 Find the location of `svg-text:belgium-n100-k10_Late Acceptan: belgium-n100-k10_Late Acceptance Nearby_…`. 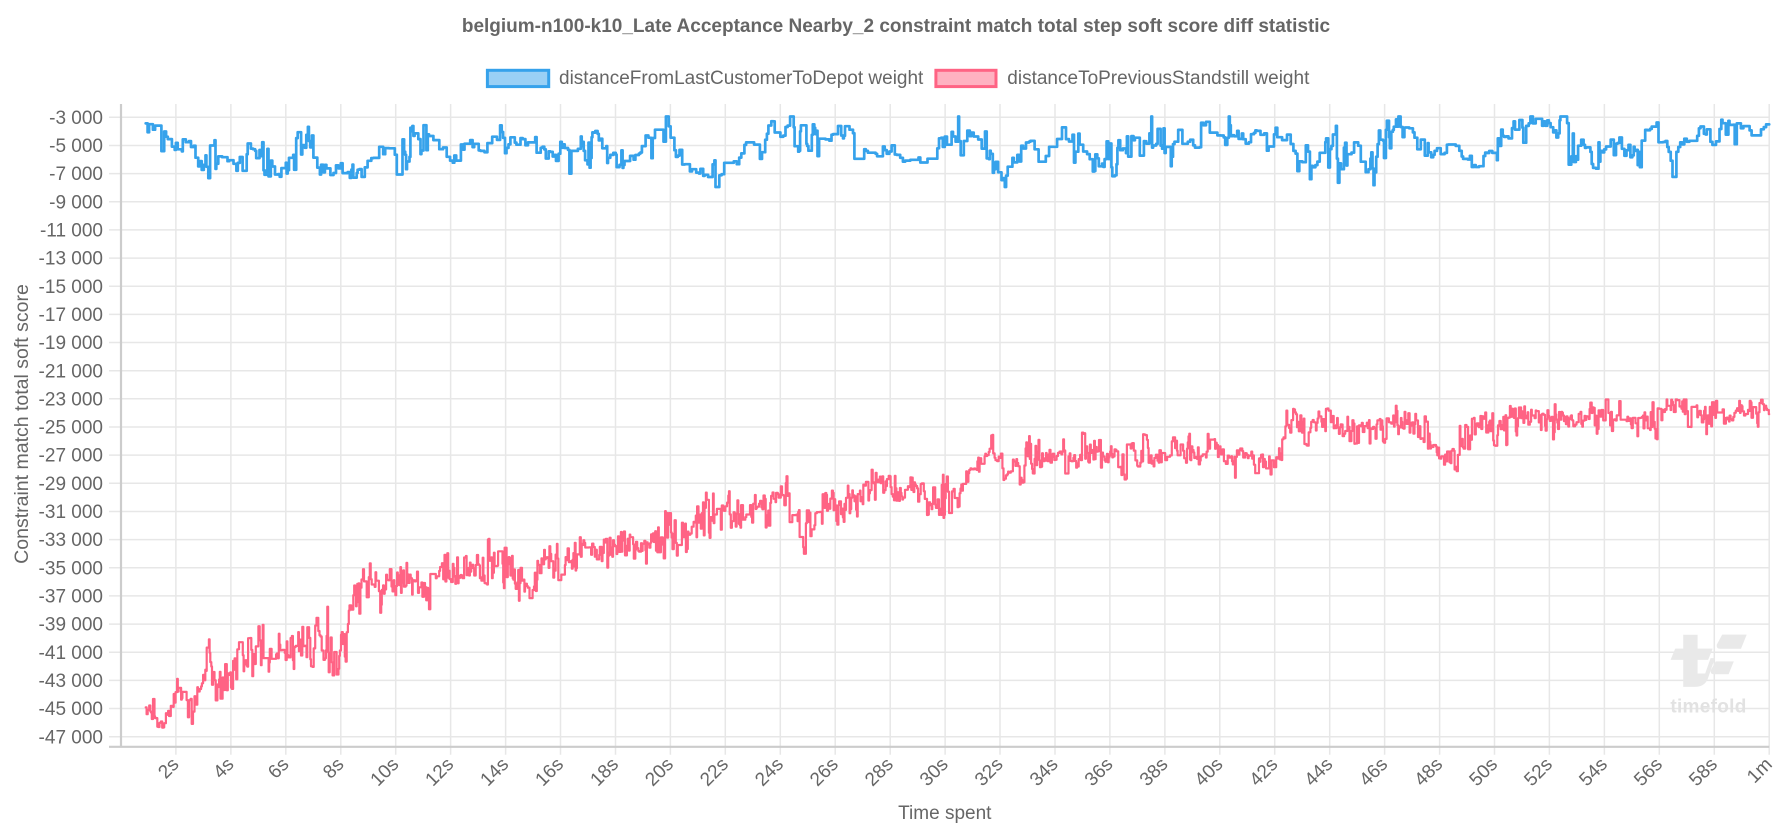

svg-text:belgium-n100-k10_Late Acceptan: belgium-n100-k10_Late Acceptance Nearby_… is located at coordinates (896, 26).